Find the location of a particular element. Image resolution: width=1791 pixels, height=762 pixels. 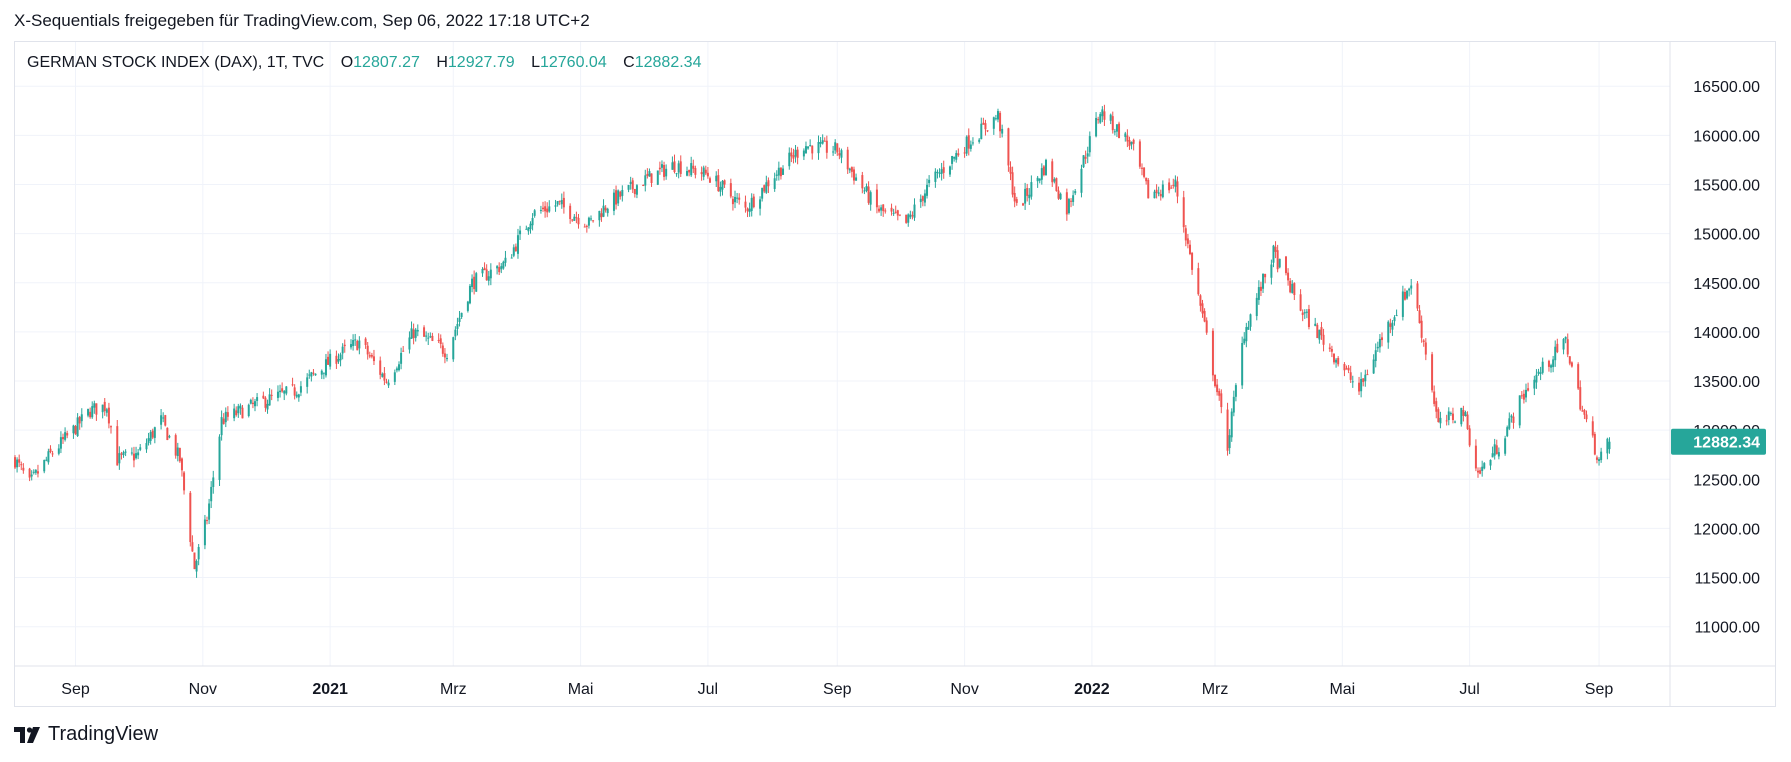

time-tick-label: Sep is located at coordinates (75, 689).